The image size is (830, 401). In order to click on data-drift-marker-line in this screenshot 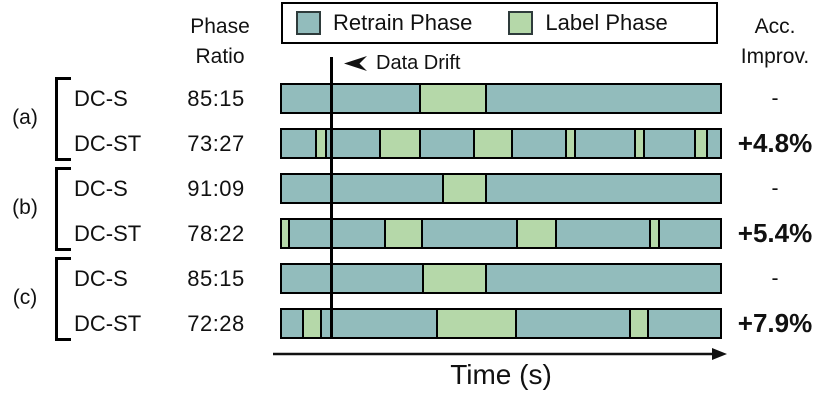, I will do `click(331, 197)`.